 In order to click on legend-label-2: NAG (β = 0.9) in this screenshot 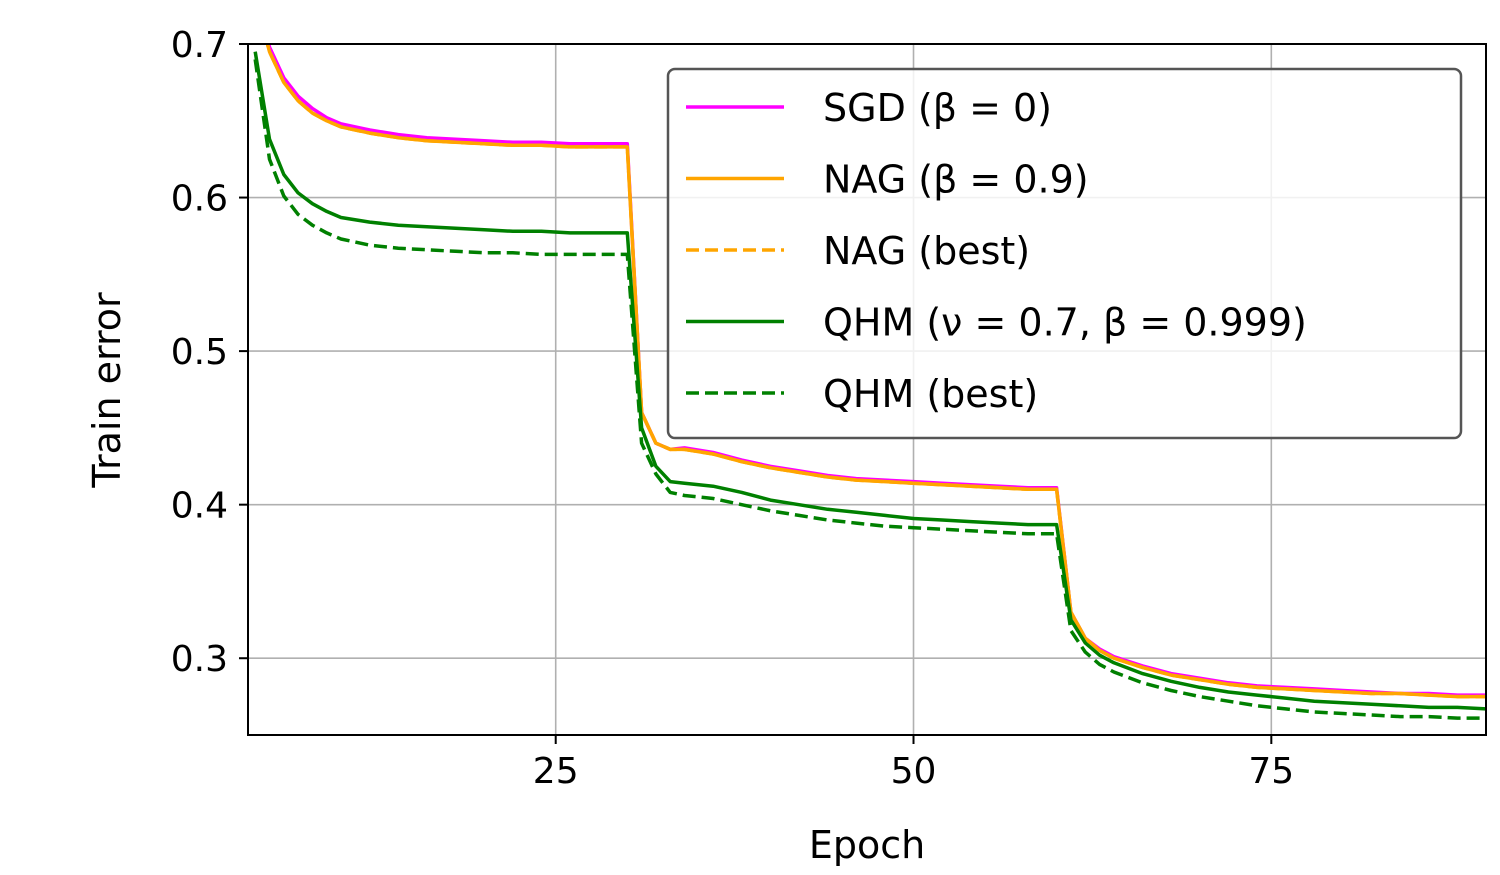, I will do `click(956, 180)`.